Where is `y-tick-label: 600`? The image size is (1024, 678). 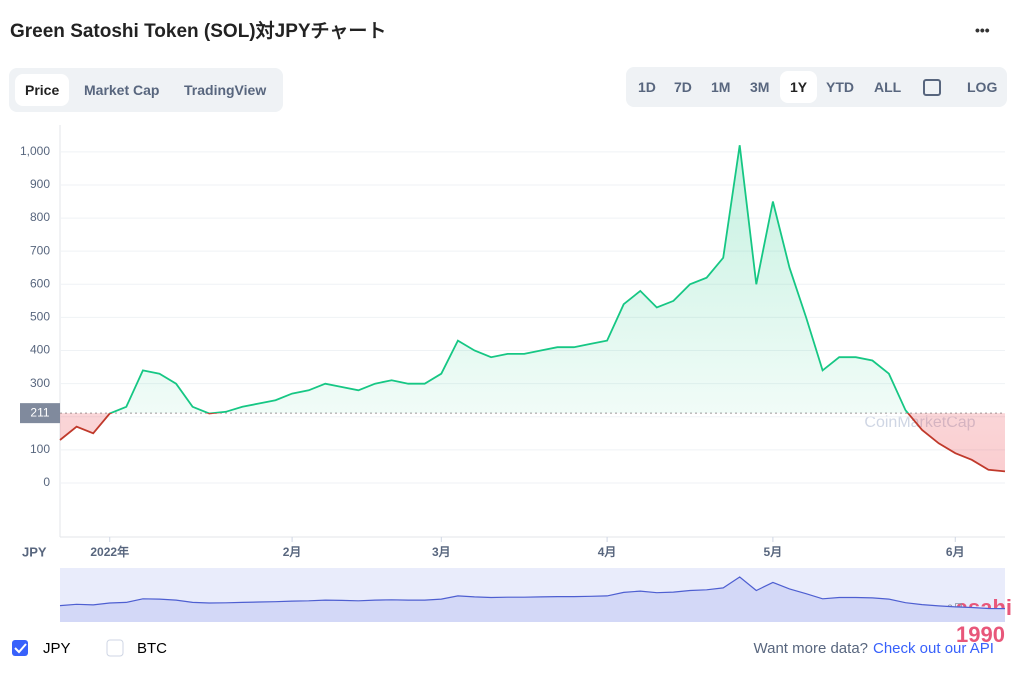
y-tick-label: 600 is located at coordinates (40, 283).